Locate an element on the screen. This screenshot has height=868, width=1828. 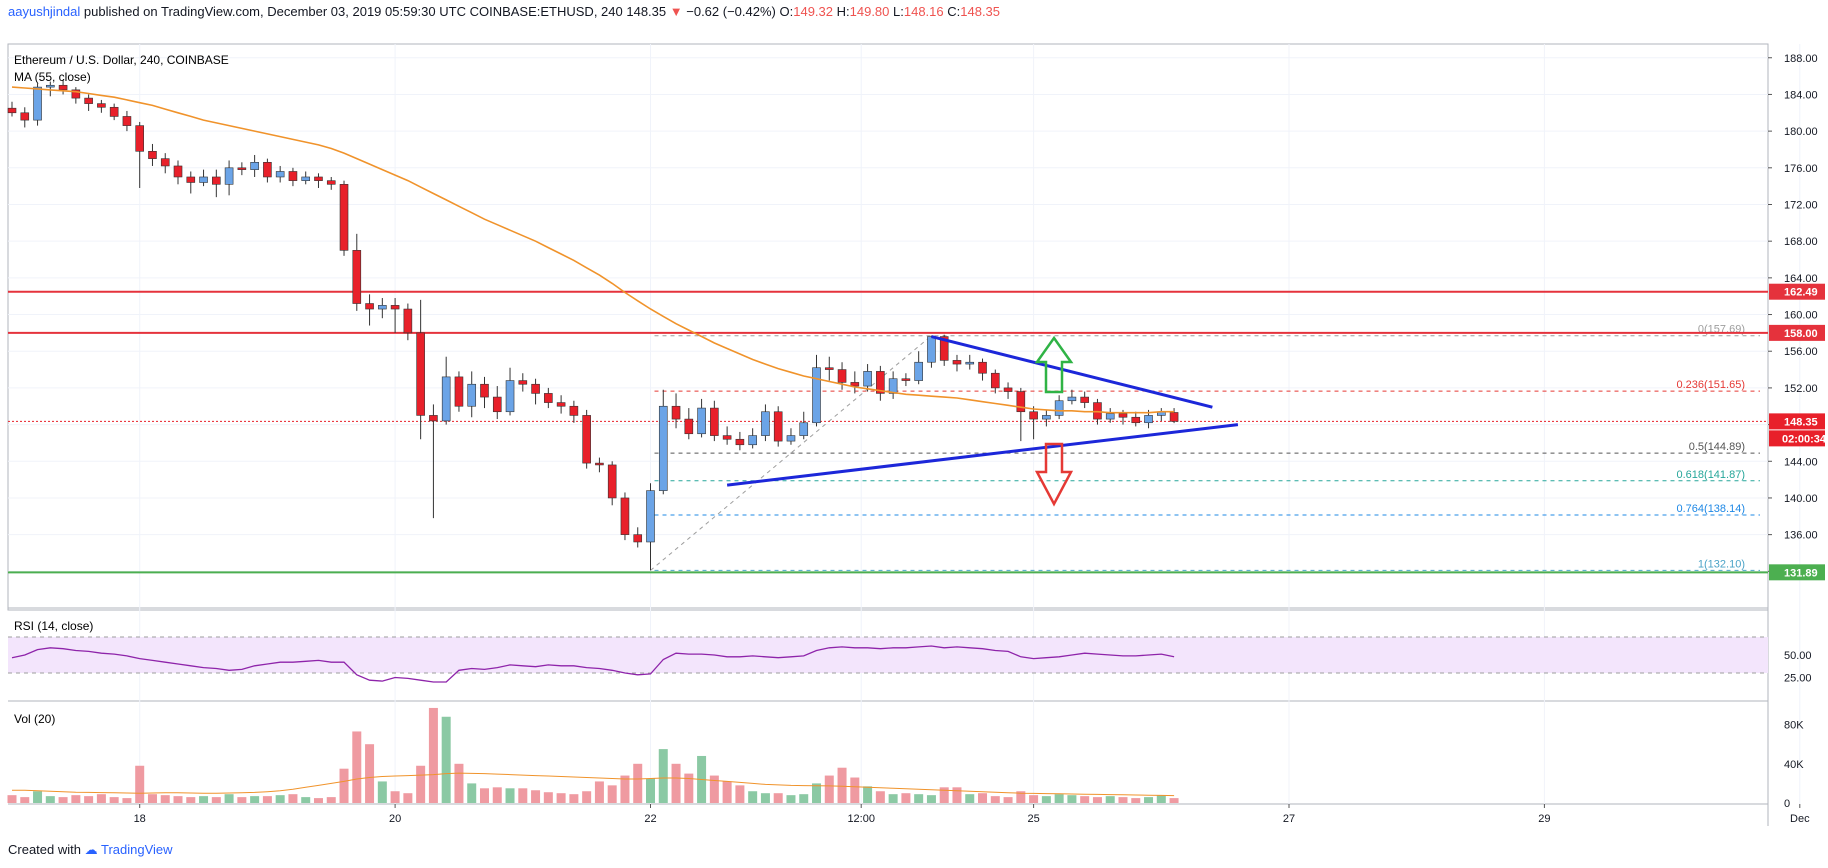
tradingview-link: TradingView is located at coordinates (137, 849).